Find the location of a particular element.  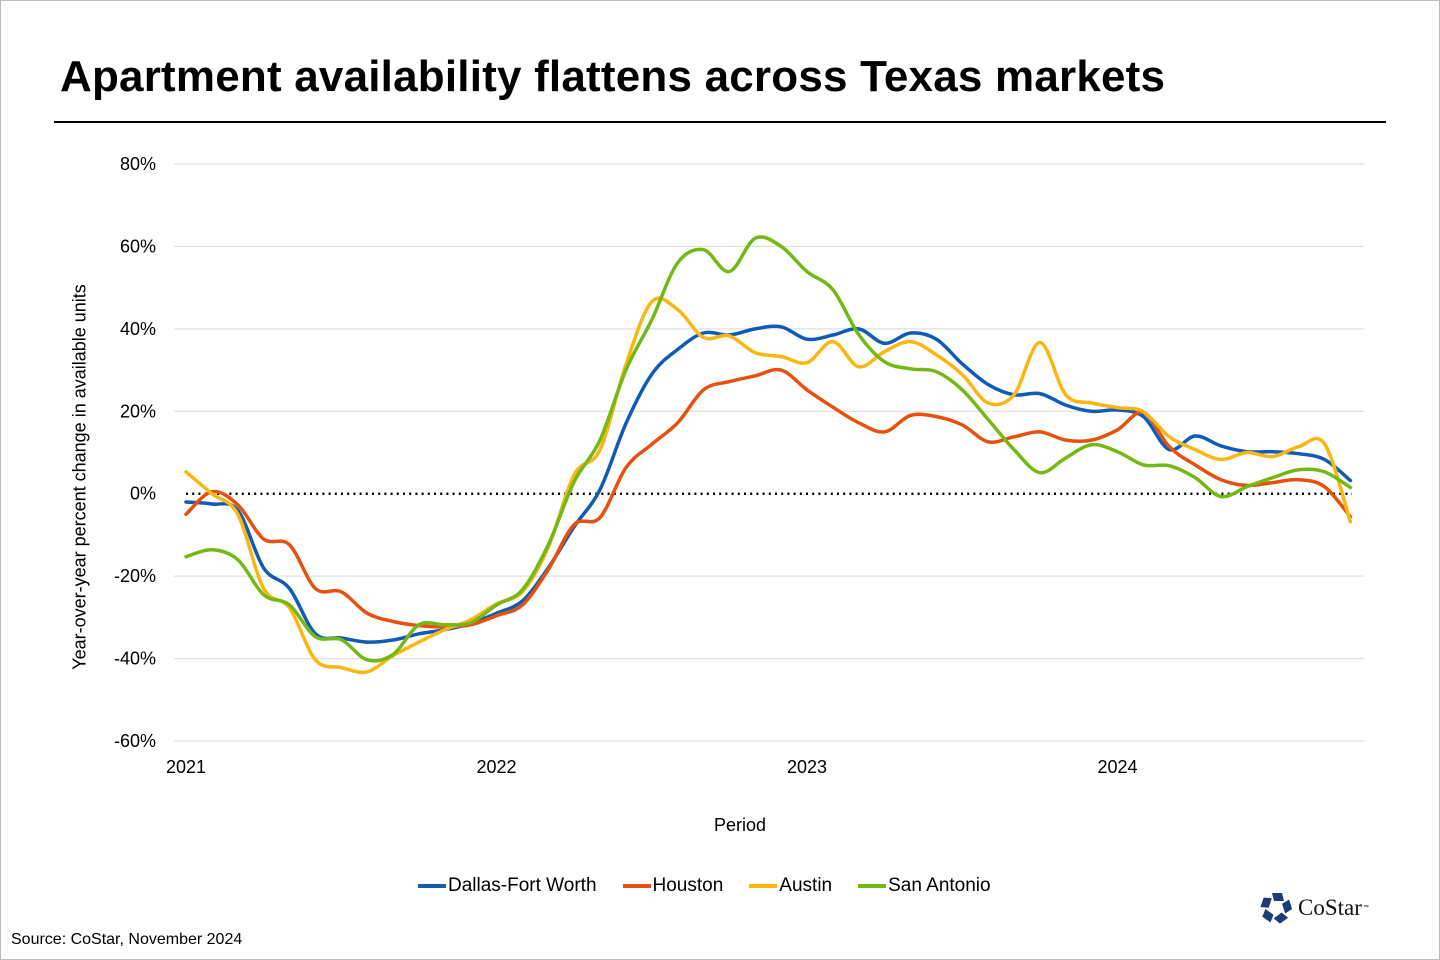

x-tick-label: 2023 is located at coordinates (807, 767).